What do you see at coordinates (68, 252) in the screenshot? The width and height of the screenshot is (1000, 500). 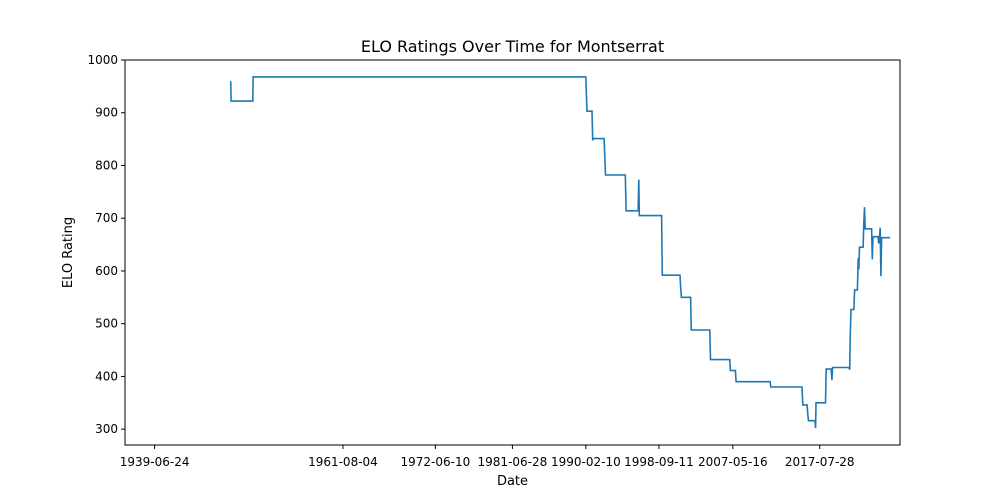 I see `y-axis-label: ELO Rating` at bounding box center [68, 252].